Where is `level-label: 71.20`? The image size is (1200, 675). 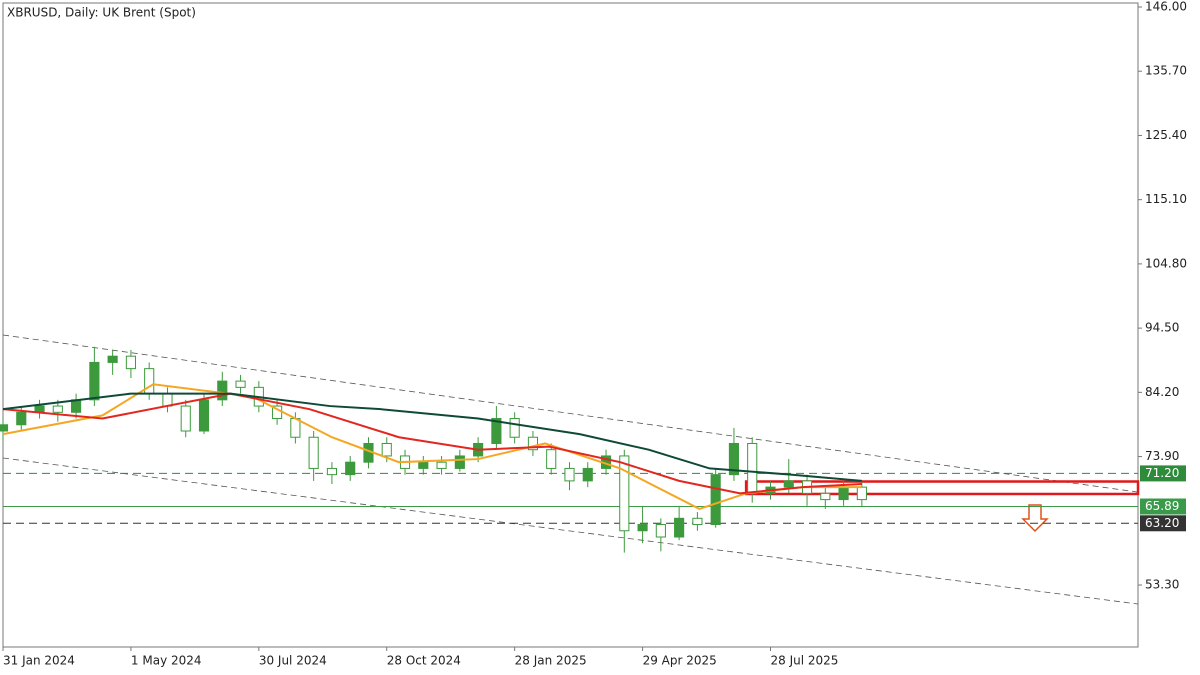
level-label: 71.20 is located at coordinates (1162, 473).